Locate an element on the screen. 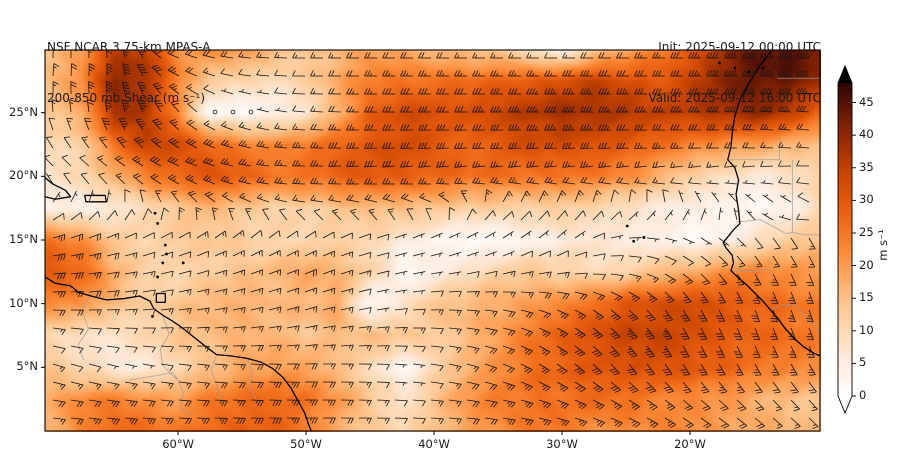 The image size is (904, 463). x-axis-tick-label: 60°W is located at coordinates (178, 444).